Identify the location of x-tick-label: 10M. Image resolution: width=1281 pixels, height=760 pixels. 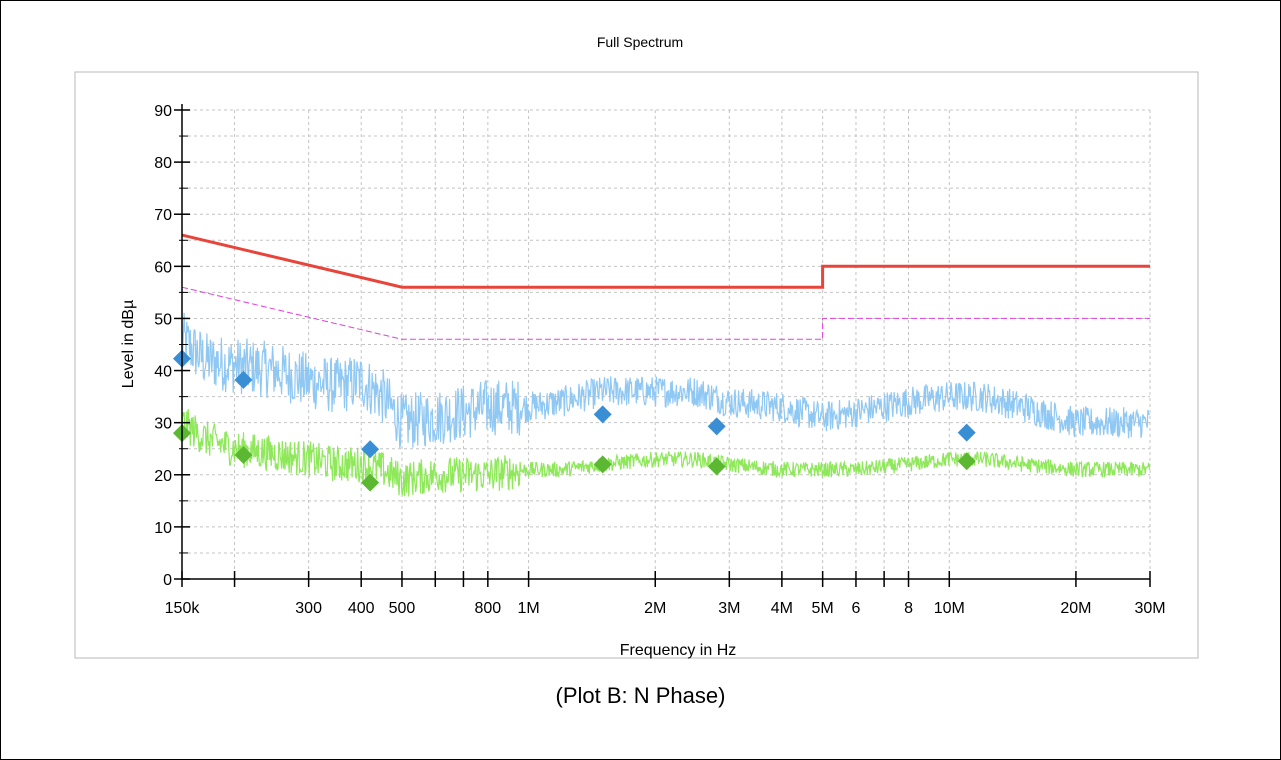
(949, 608).